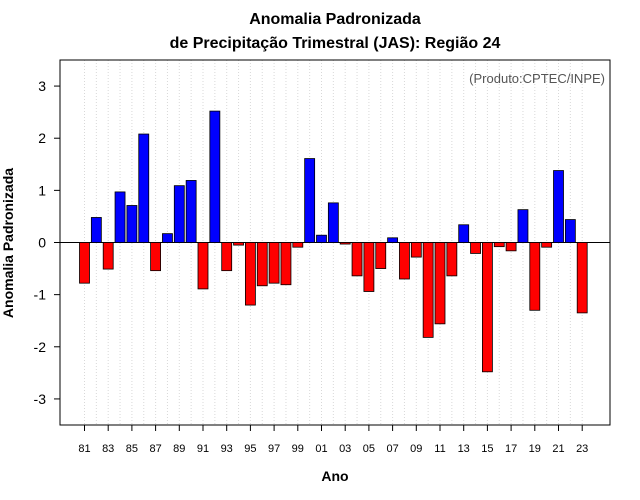  I want to click on bar-1987, so click(156, 257).